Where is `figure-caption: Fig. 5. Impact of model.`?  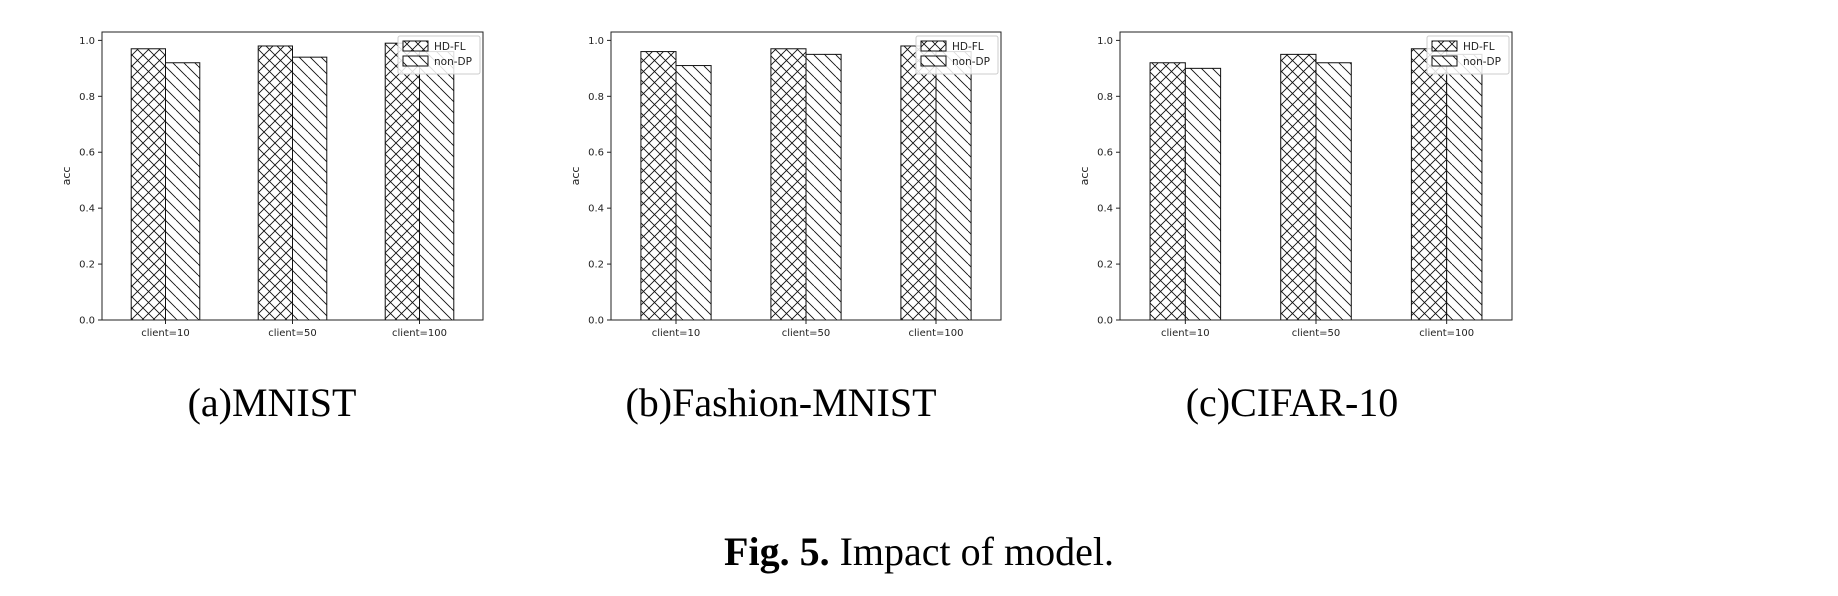 figure-caption: Fig. 5. Impact of model. is located at coordinates (919, 551).